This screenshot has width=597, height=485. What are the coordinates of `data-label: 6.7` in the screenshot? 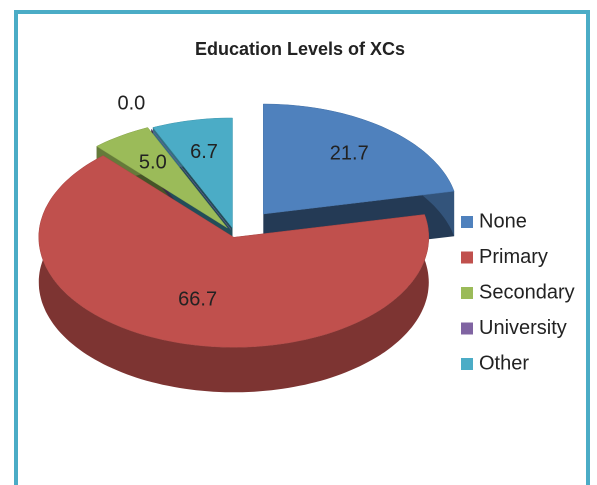 It's located at (204, 152).